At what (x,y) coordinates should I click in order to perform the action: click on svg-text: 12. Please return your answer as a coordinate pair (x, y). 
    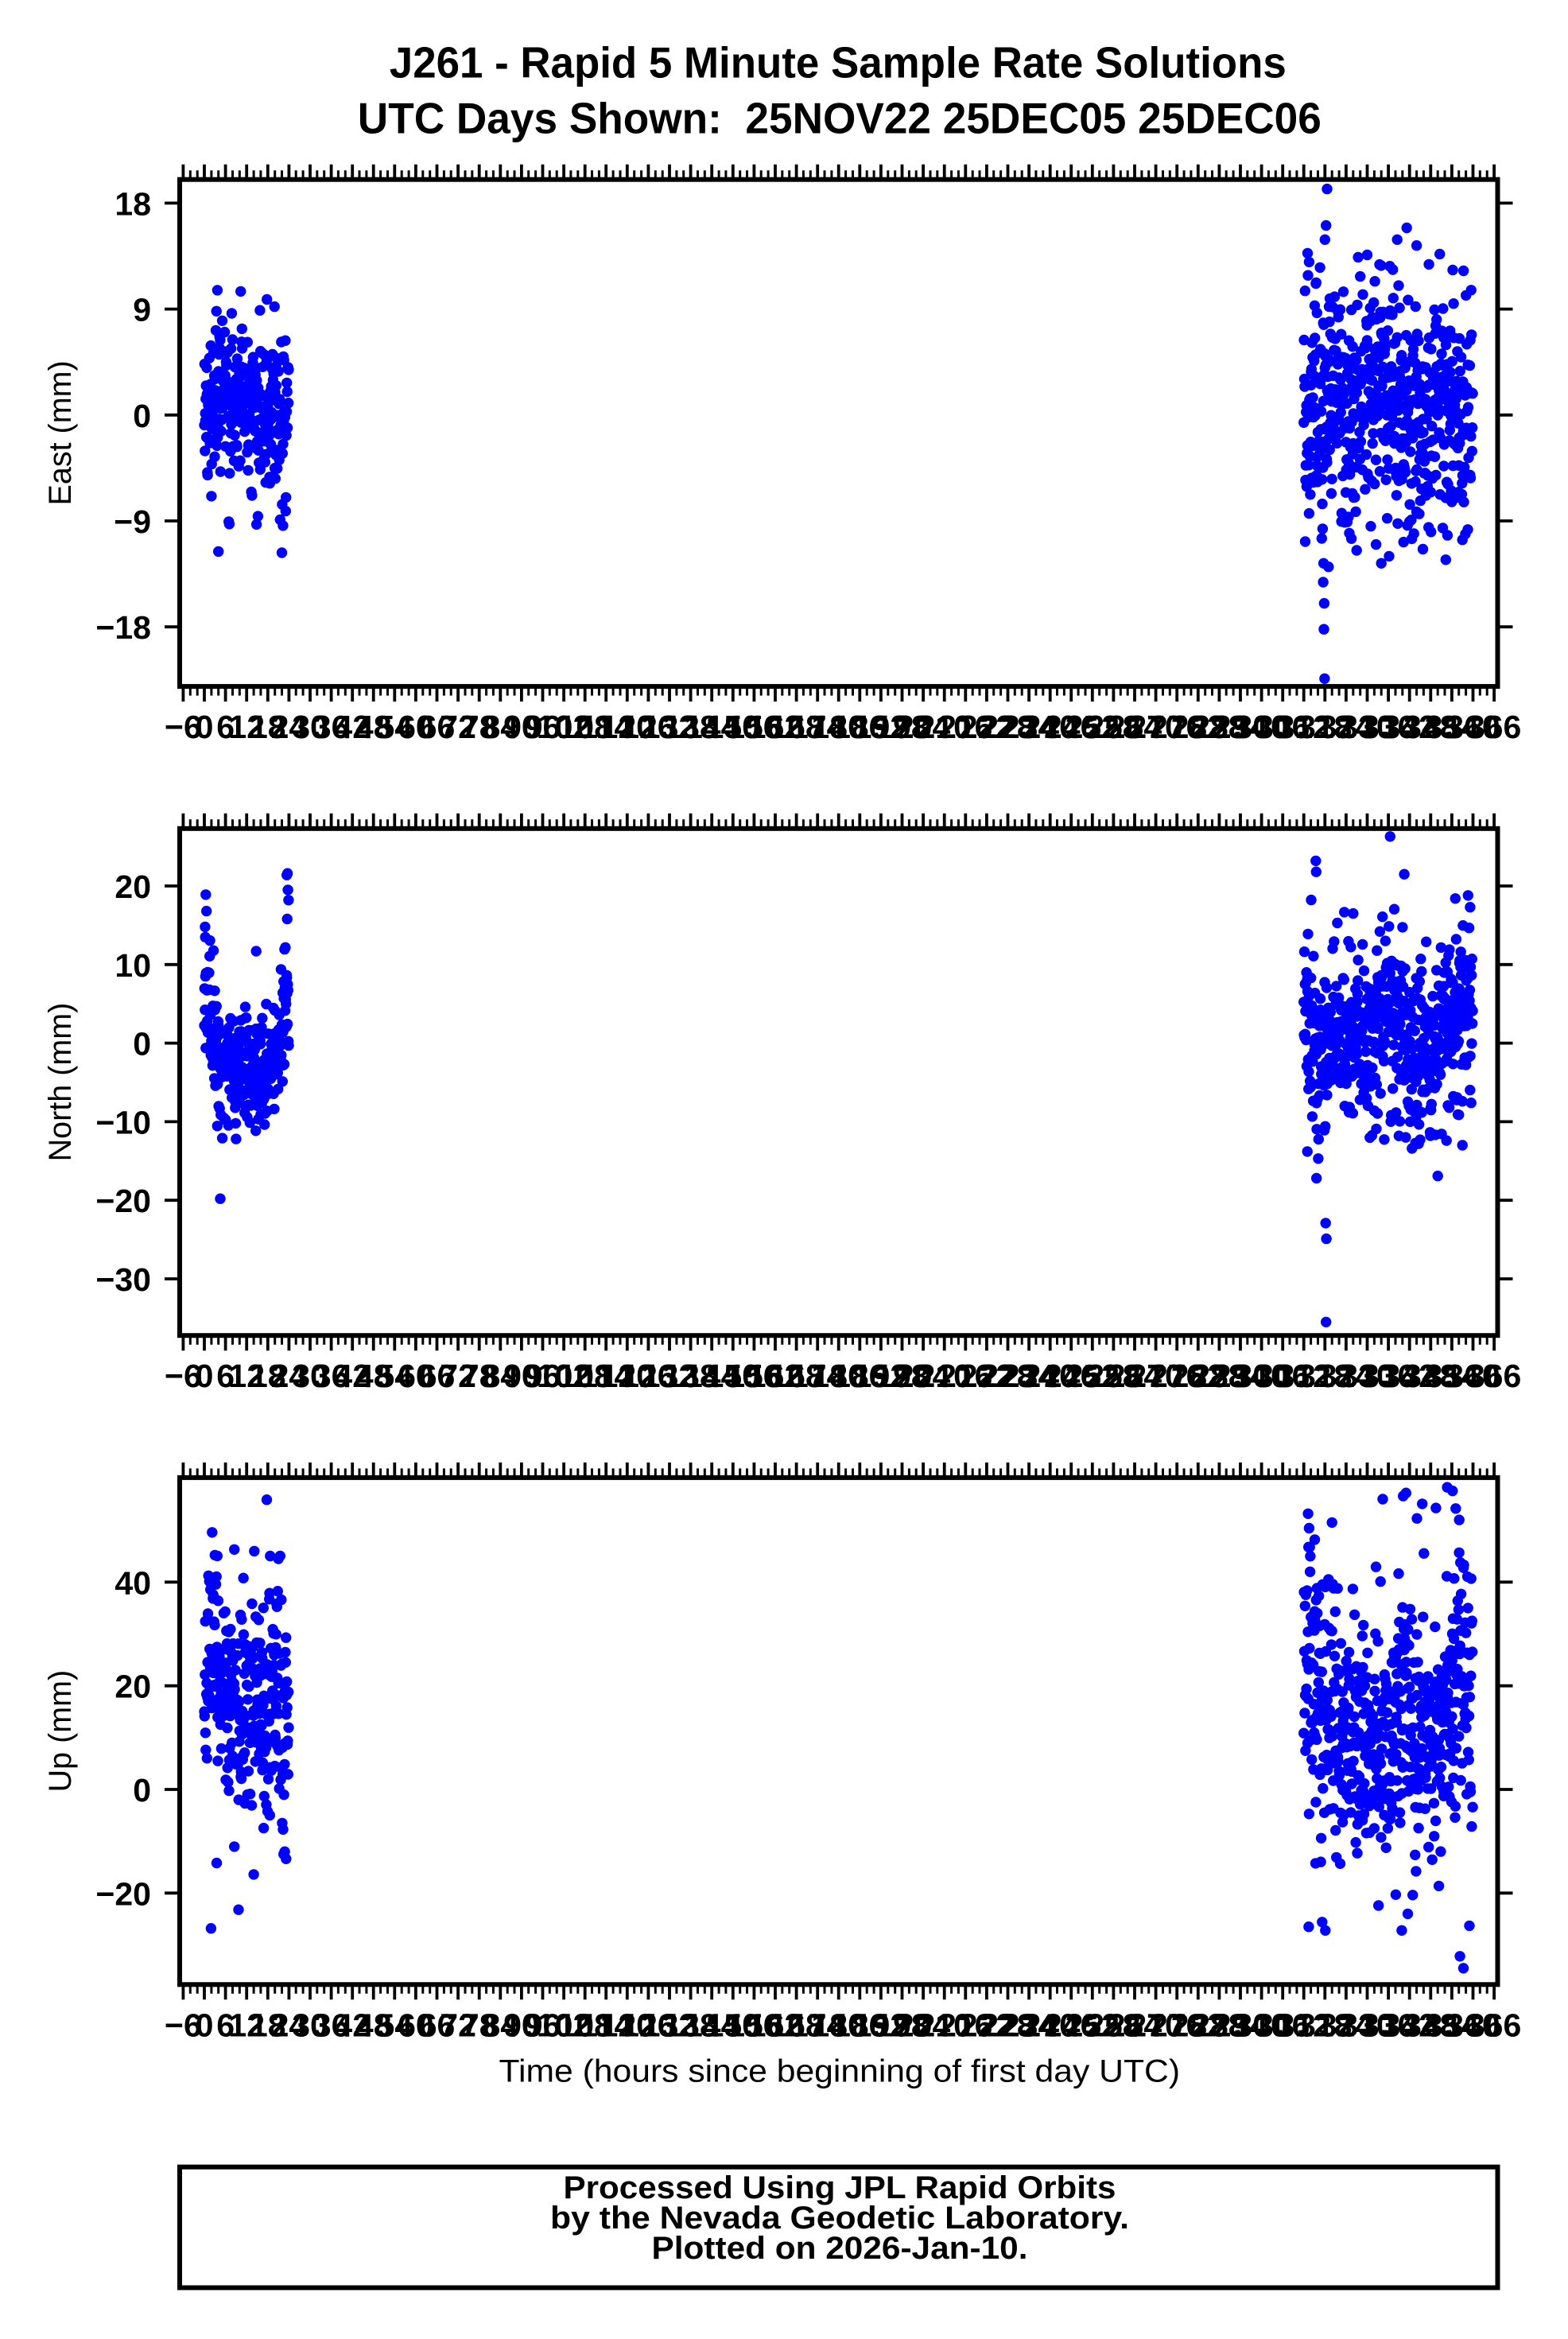
    Looking at the image, I should click on (246, 2025).